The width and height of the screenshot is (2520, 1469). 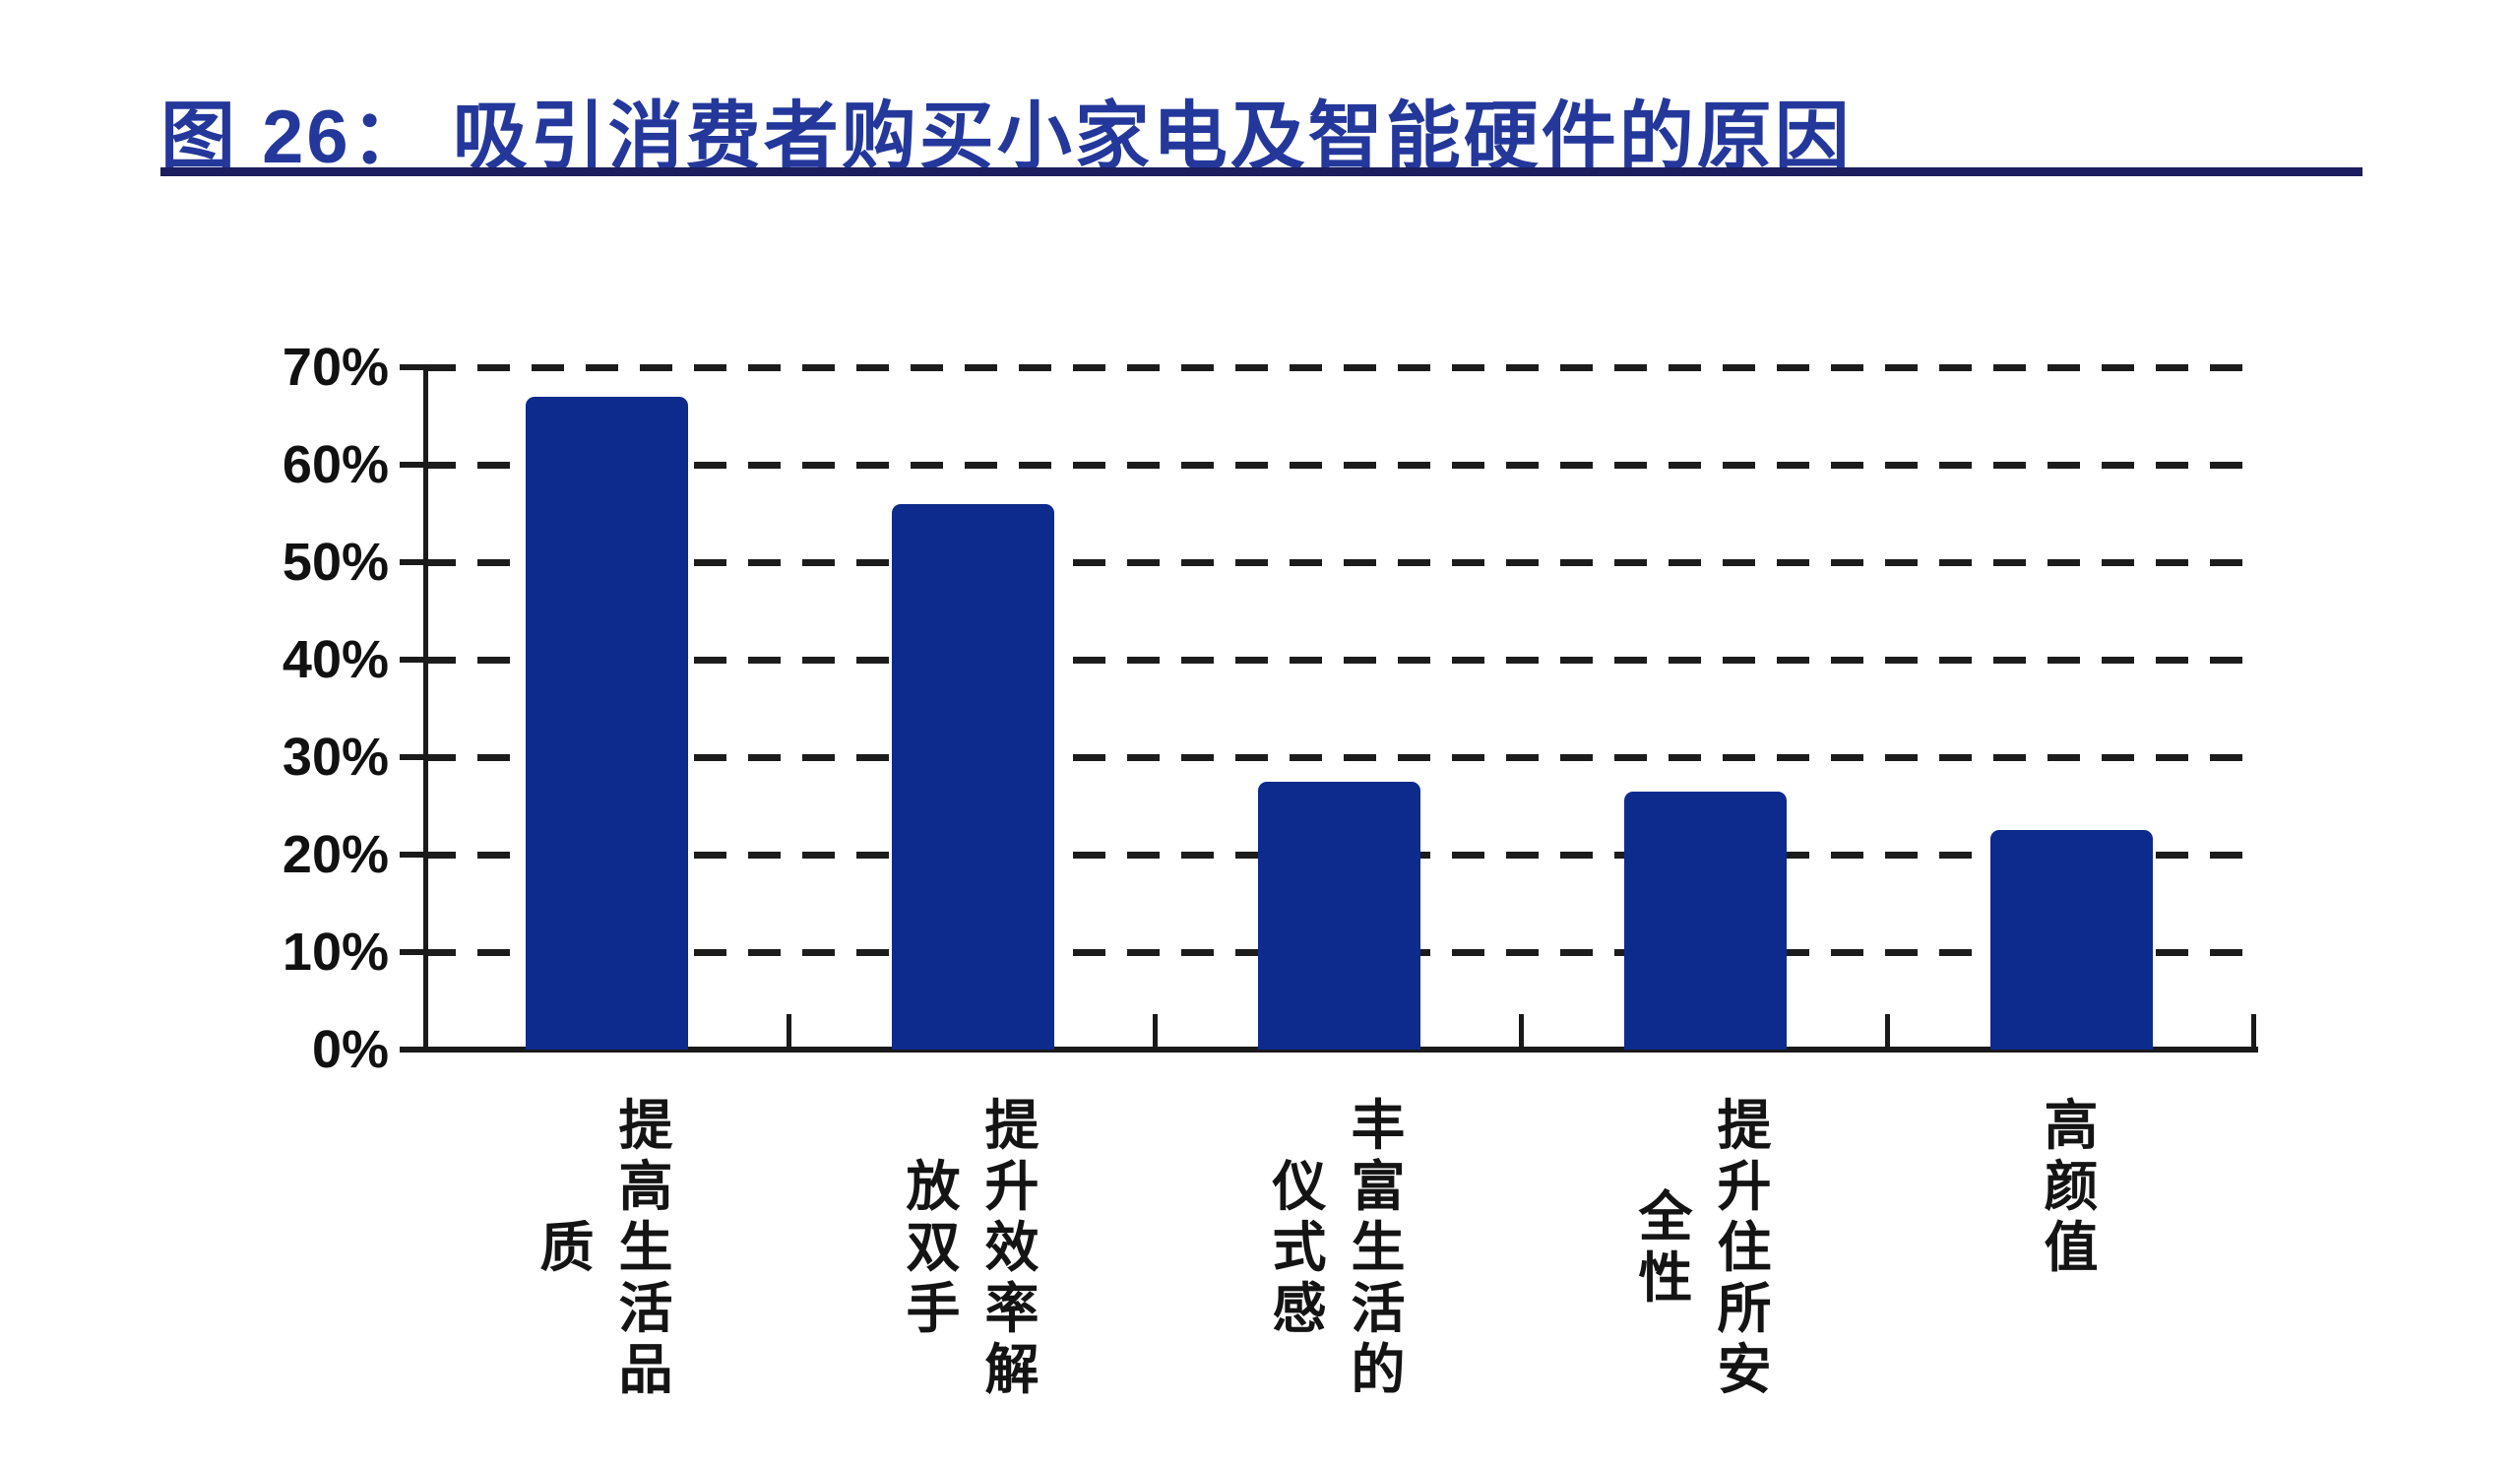 I want to click on category-label-提高生活品质: 提高生活品质, so click(x=606, y=1247).